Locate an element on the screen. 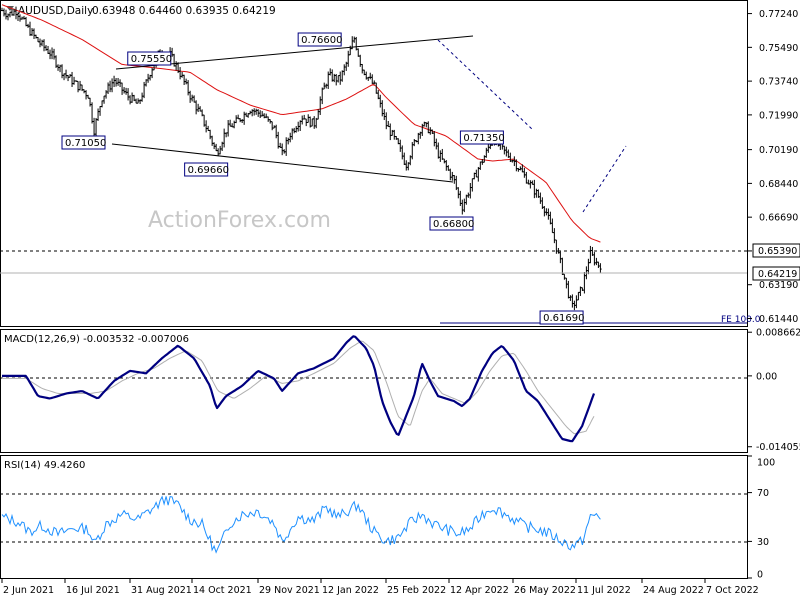  swing-price-label: 0.61690 is located at coordinates (561, 317).